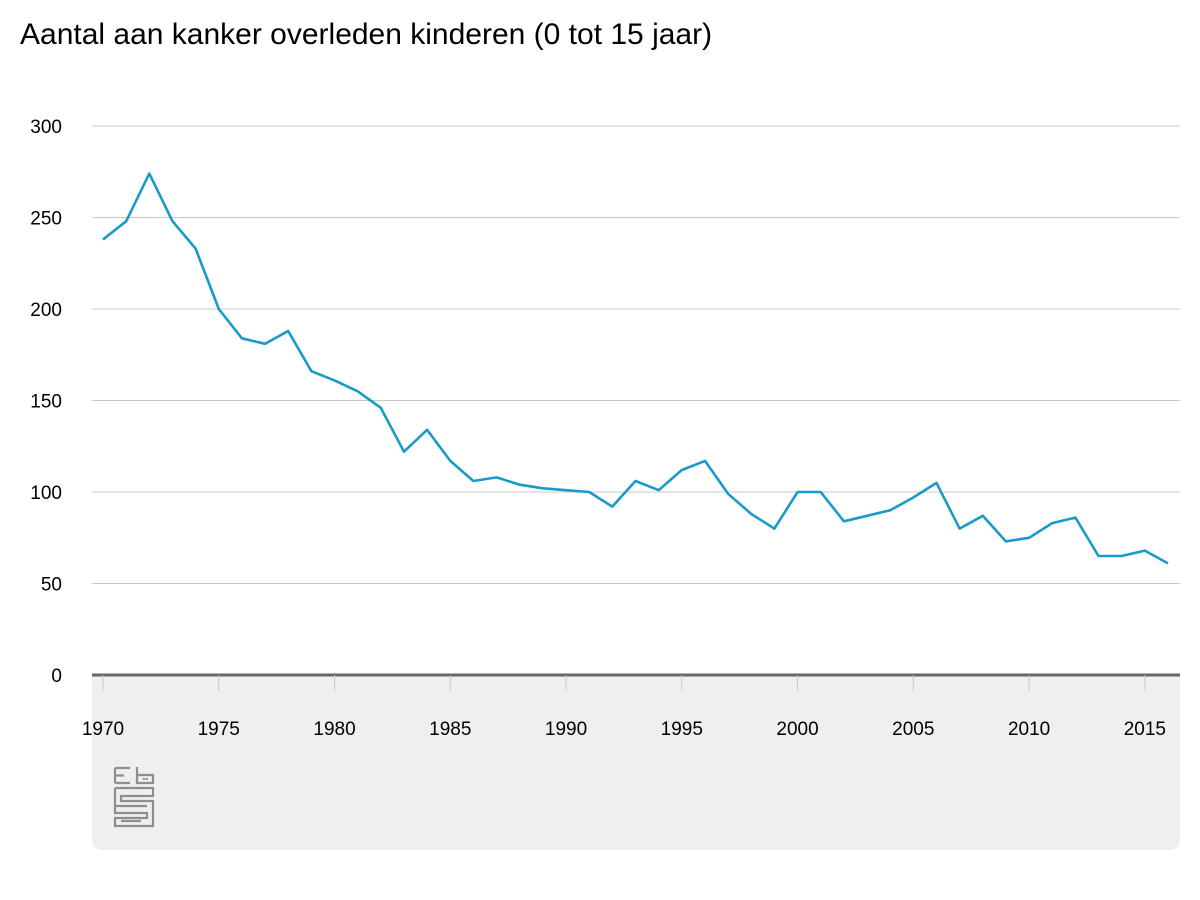  I want to click on x-tick-label-2015: 2015, so click(1145, 729).